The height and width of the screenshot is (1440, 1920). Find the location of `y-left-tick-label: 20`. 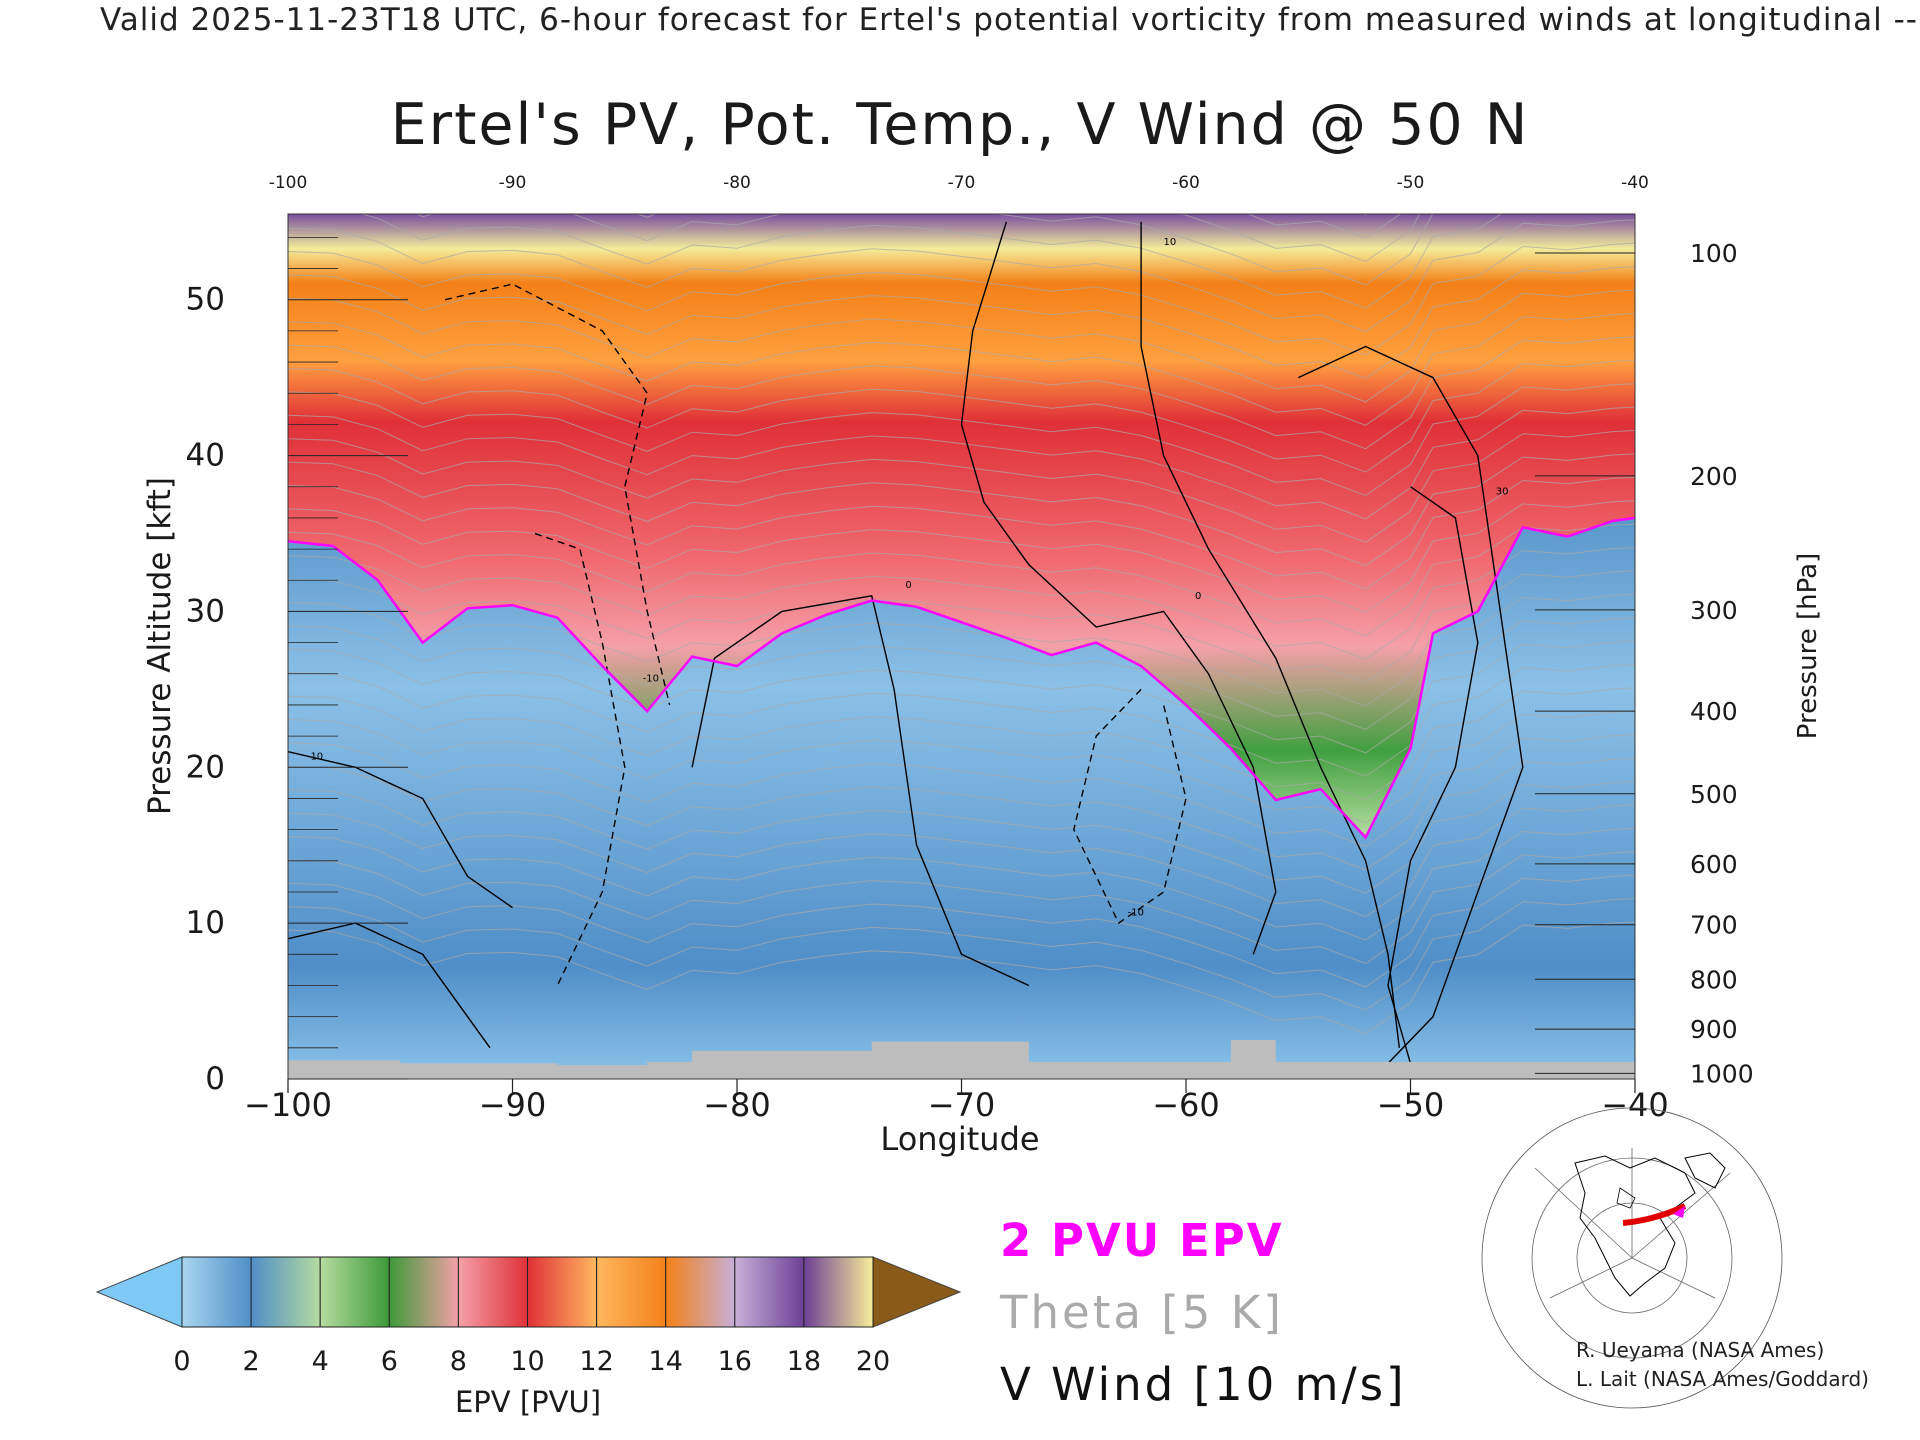

y-left-tick-label: 20 is located at coordinates (205, 767).